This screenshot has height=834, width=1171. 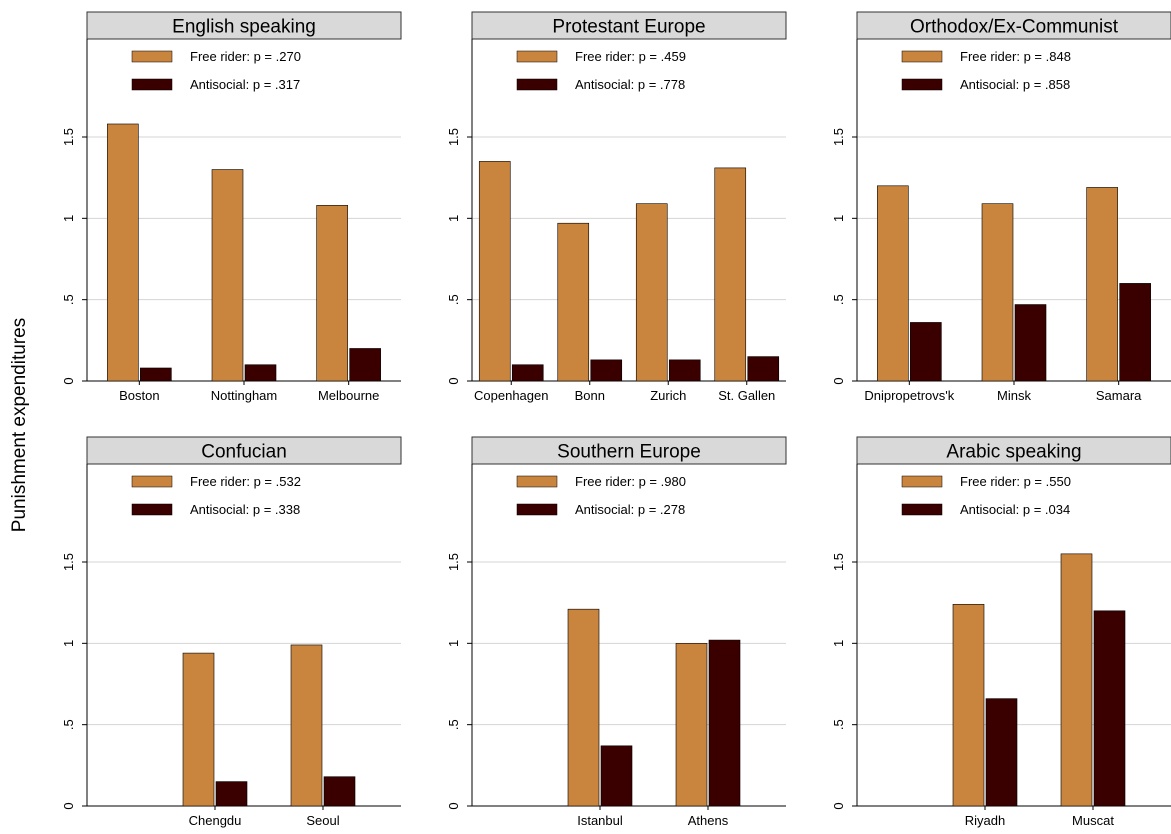 I want to click on legend-label: Free rider: p = .459, so click(x=630, y=56).